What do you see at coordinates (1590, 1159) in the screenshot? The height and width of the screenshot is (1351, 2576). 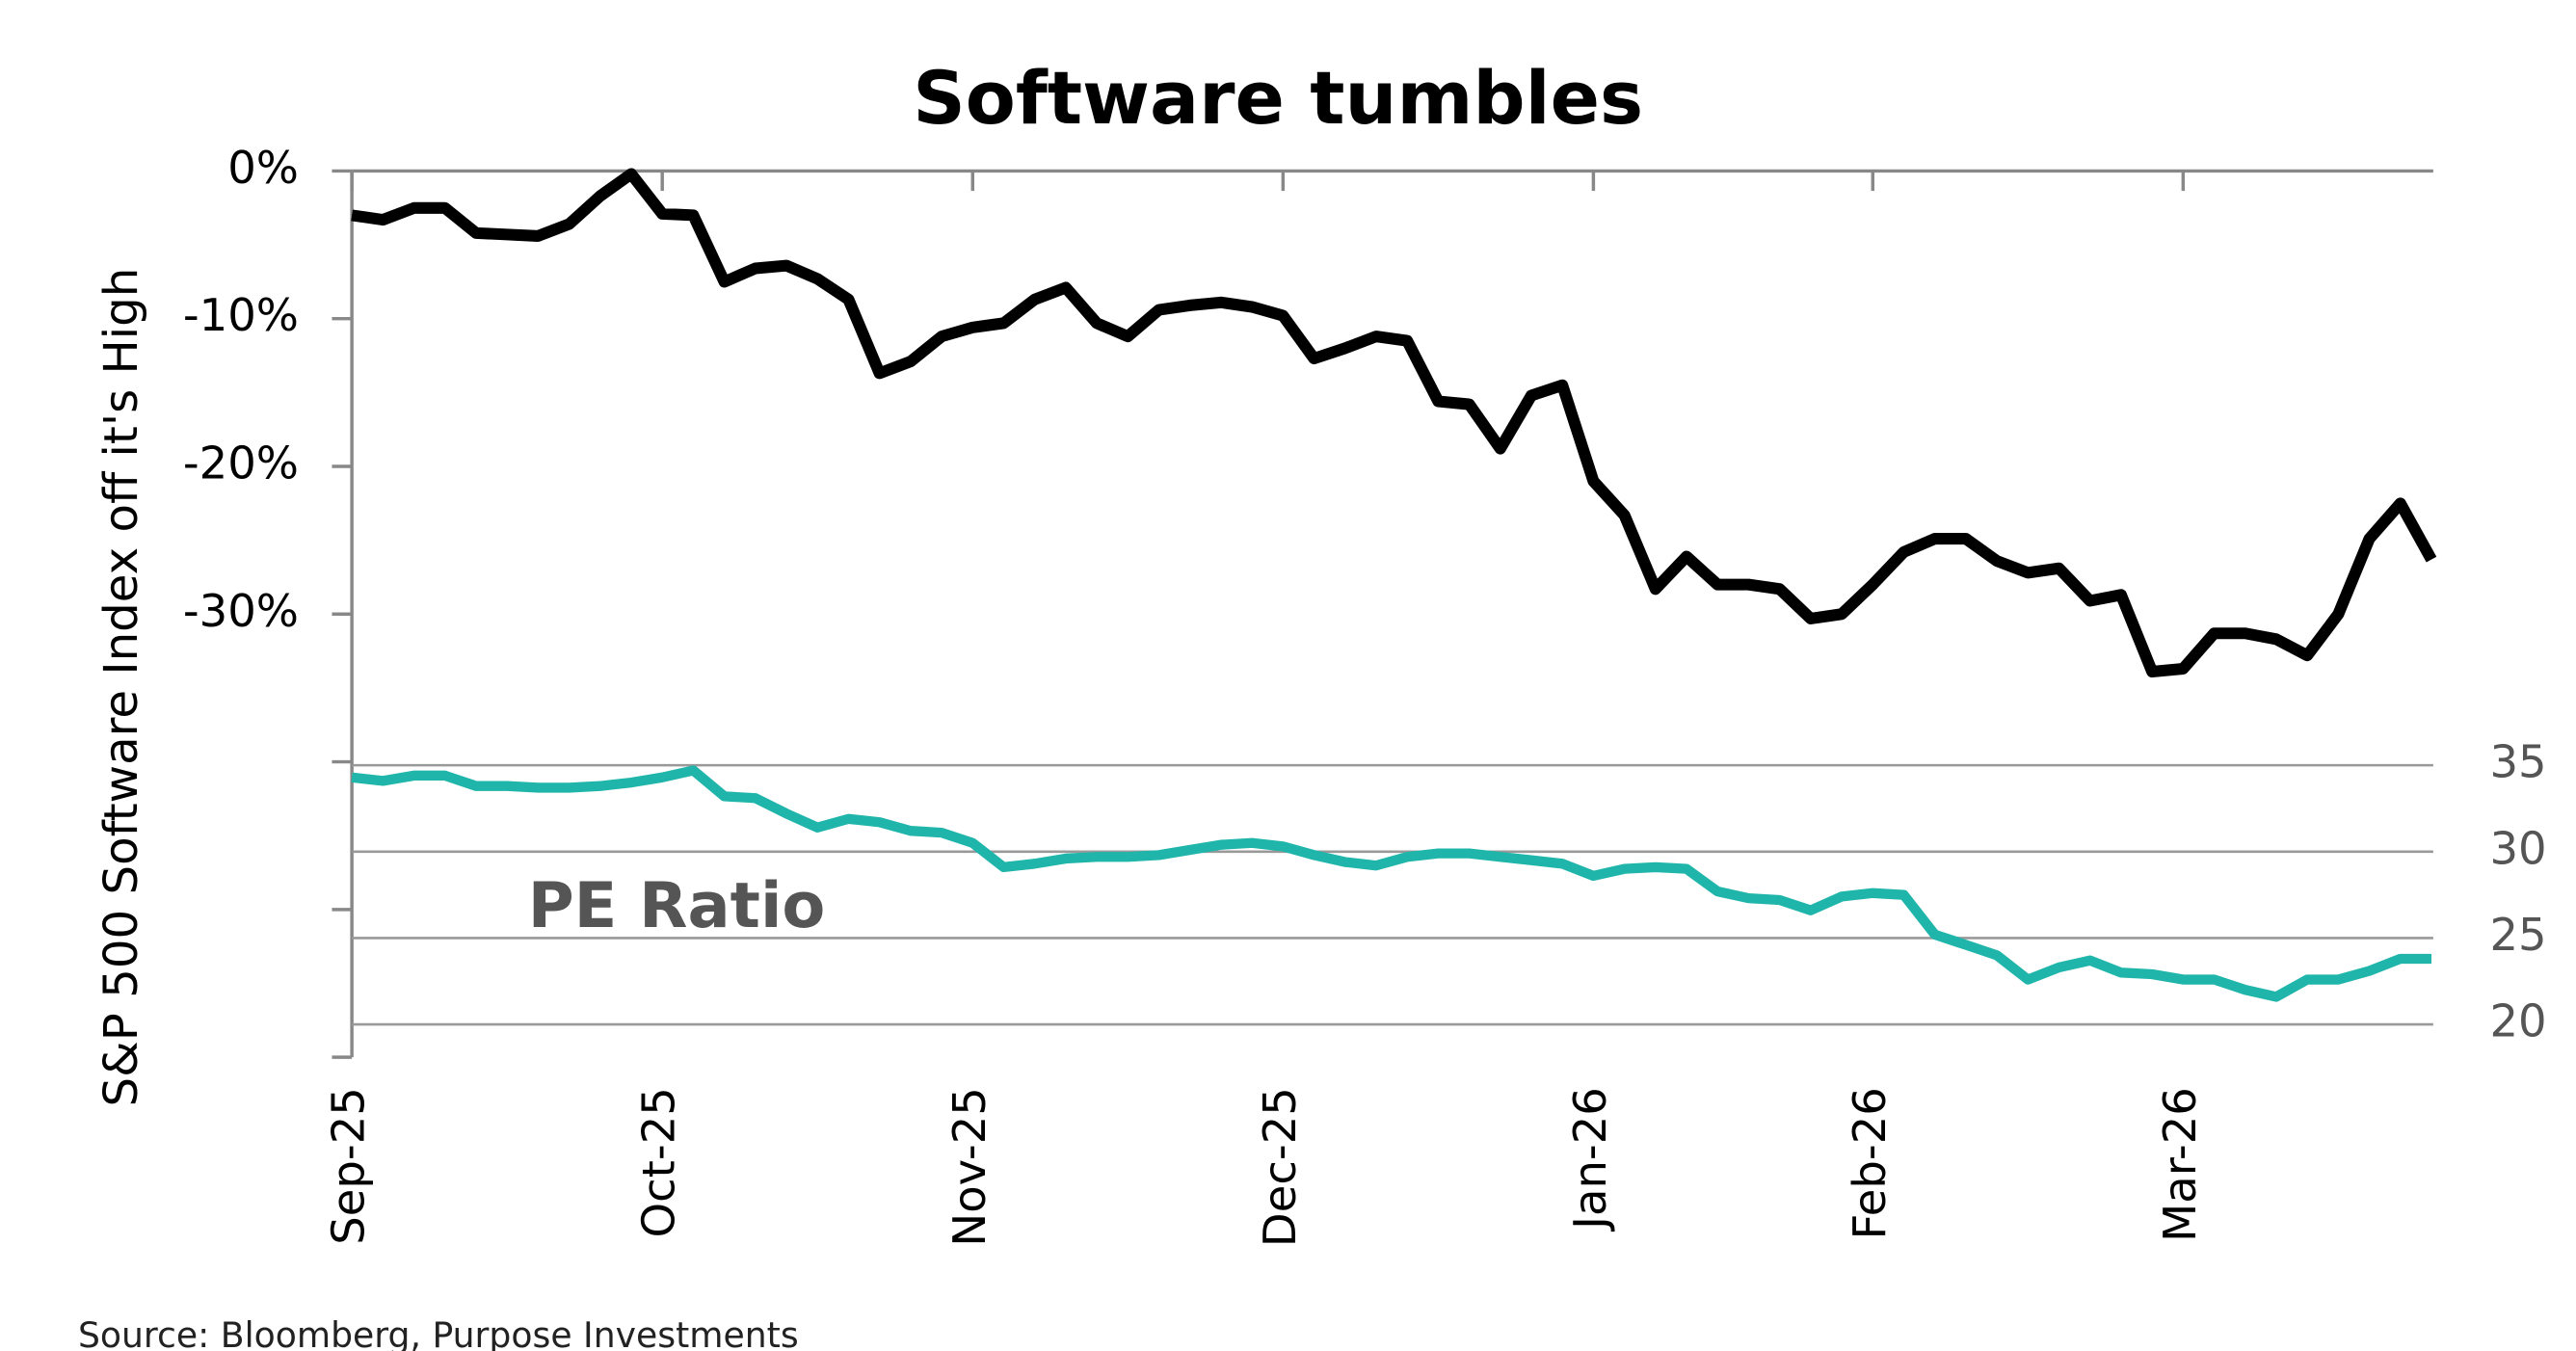 I see `x-tick-label: Jan-26` at bounding box center [1590, 1159].